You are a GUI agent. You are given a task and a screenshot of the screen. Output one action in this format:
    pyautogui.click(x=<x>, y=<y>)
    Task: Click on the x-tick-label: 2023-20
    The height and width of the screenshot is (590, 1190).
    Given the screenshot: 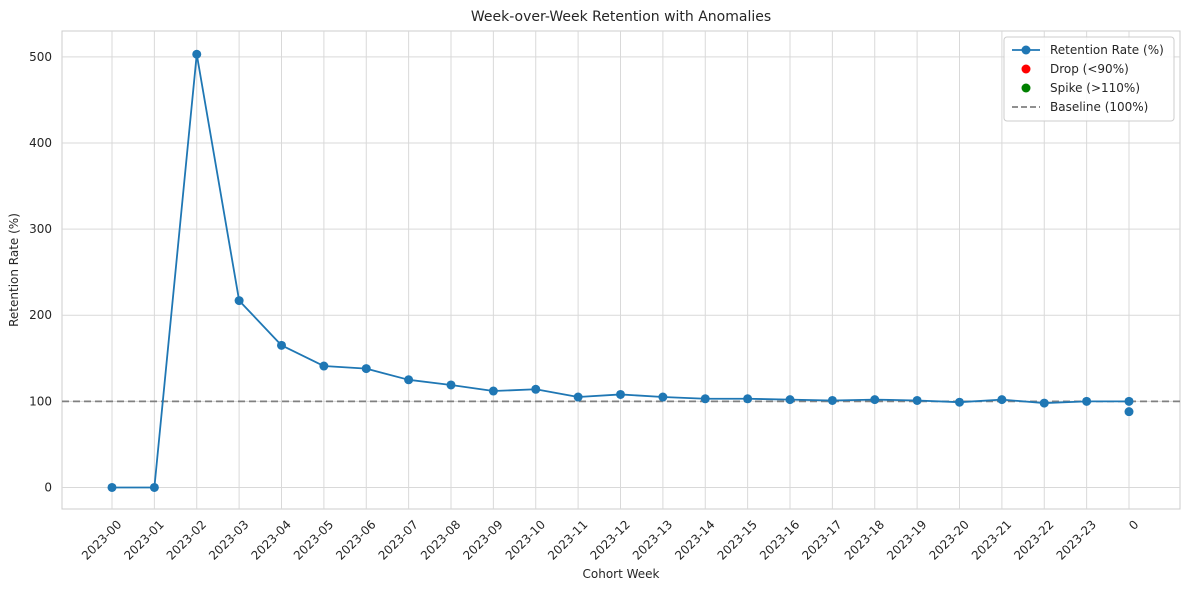 What is the action you would take?
    pyautogui.click(x=948, y=539)
    